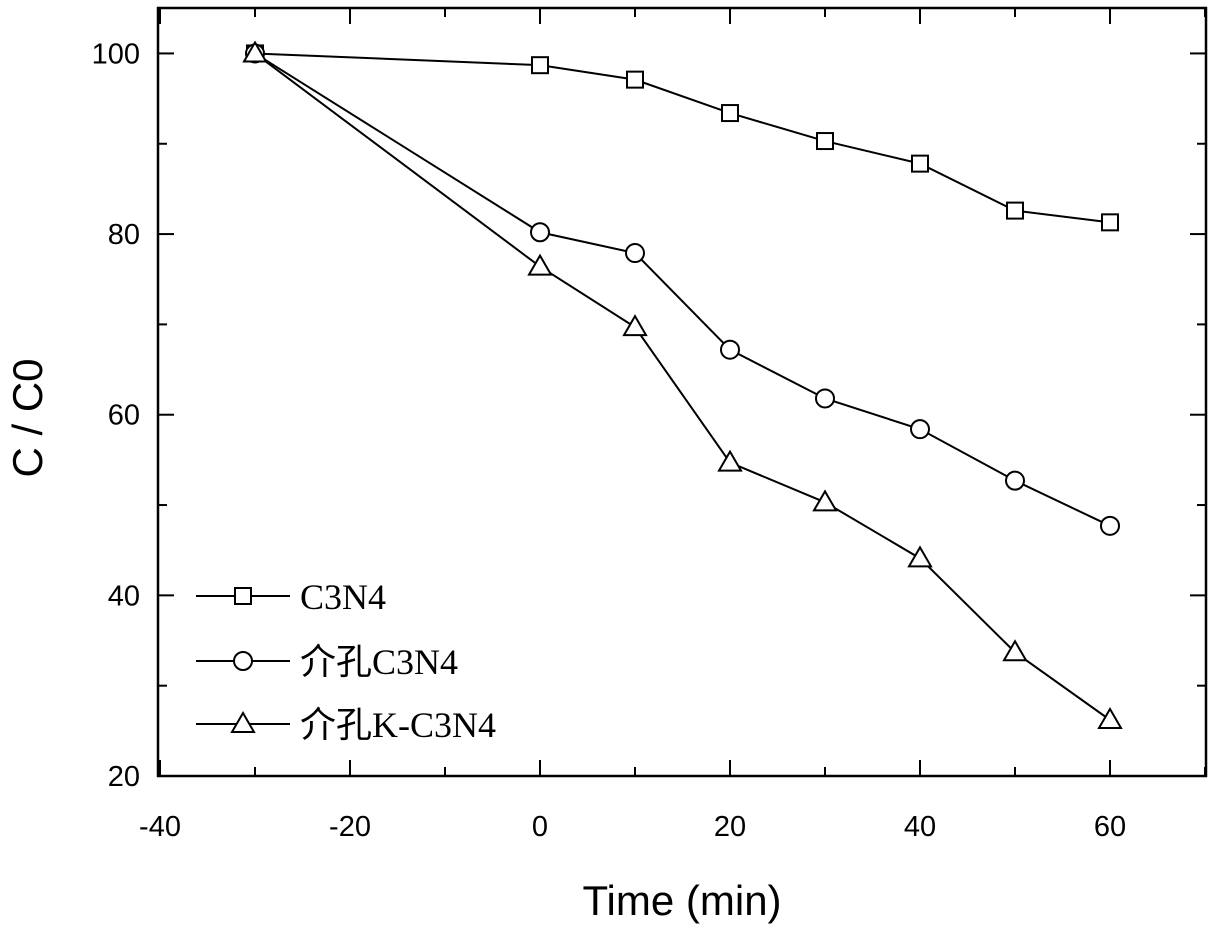 Image resolution: width=1214 pixels, height=933 pixels. I want to click on y-tick-label: 40, so click(124, 596).